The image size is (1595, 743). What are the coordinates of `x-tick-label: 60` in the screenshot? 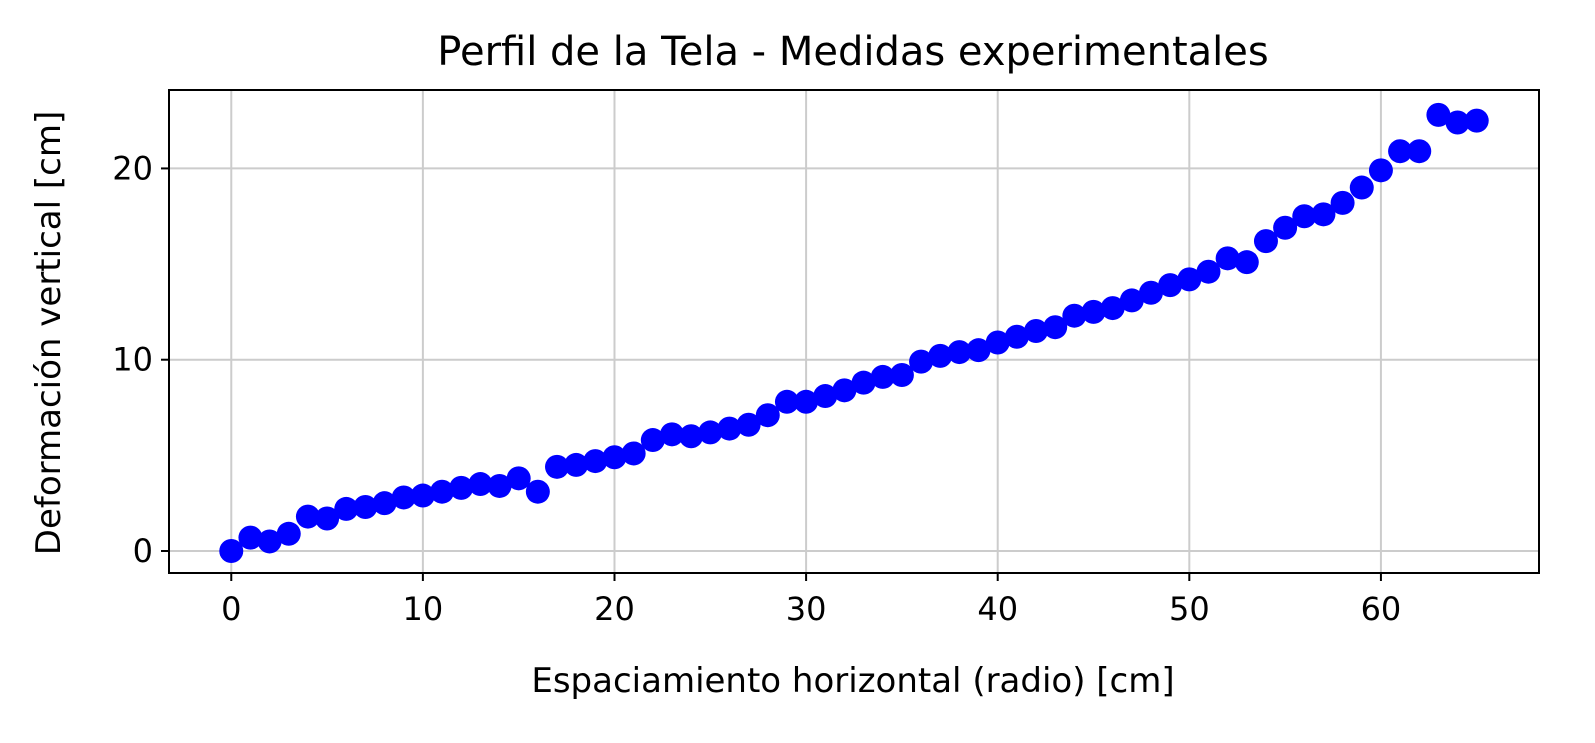 It's located at (1381, 609).